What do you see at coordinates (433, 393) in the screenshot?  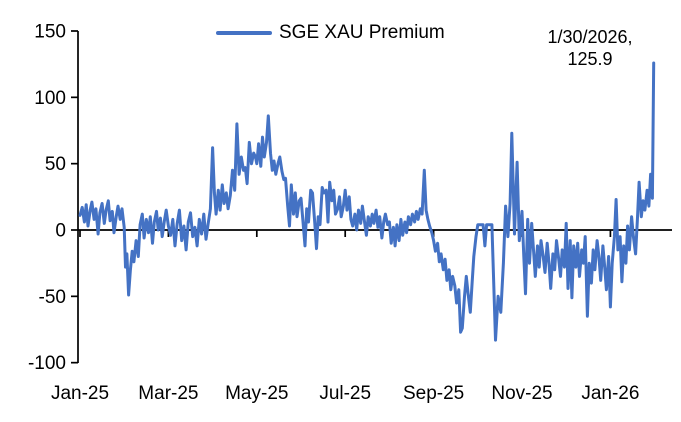 I see `x-tick-label: Sep-25` at bounding box center [433, 393].